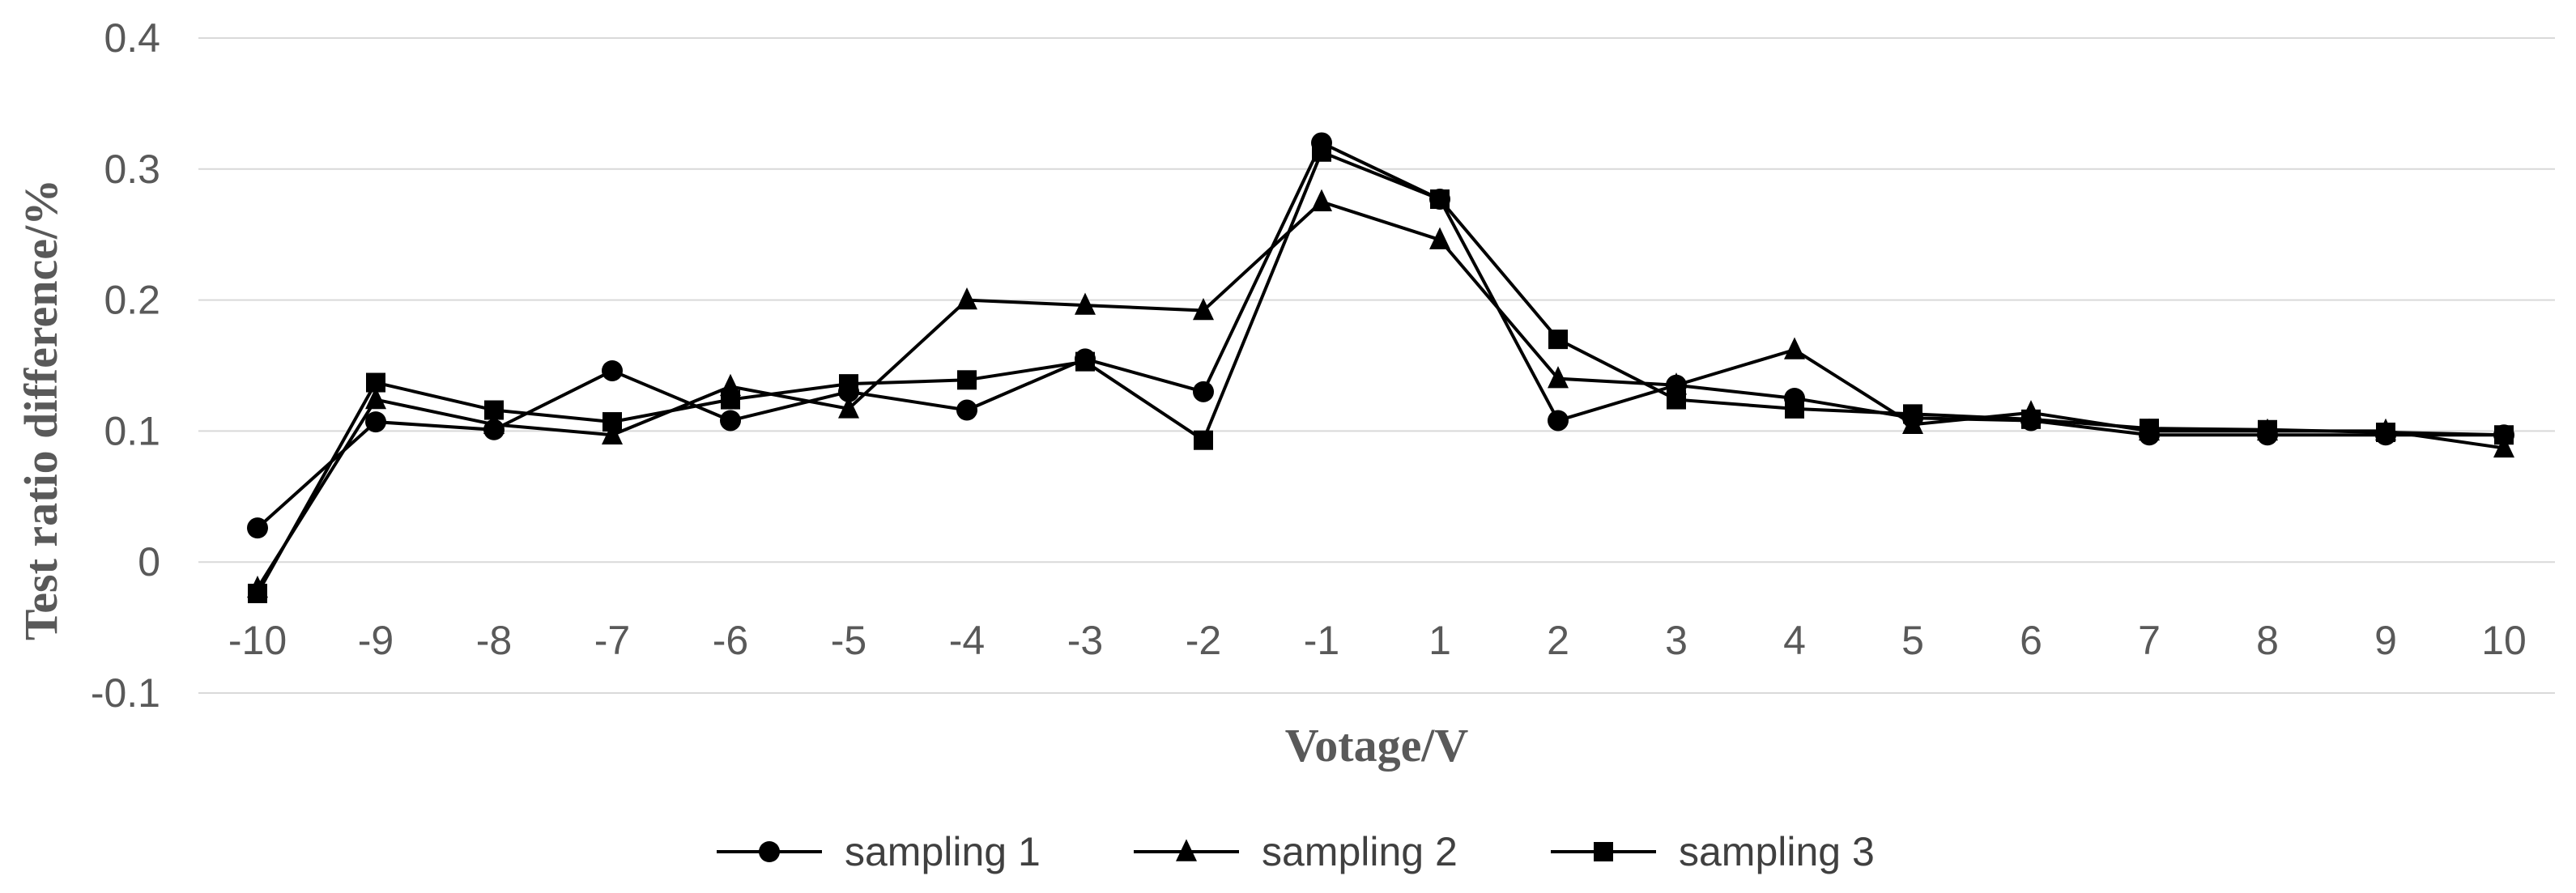 The height and width of the screenshot is (893, 2576). Describe the element at coordinates (132, 38) in the screenshot. I see `y-tick-label: 0.4` at that location.